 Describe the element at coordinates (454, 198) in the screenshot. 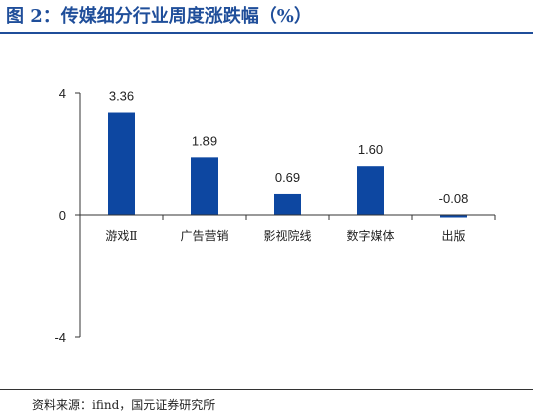

I see `data-label: -0.08` at that location.